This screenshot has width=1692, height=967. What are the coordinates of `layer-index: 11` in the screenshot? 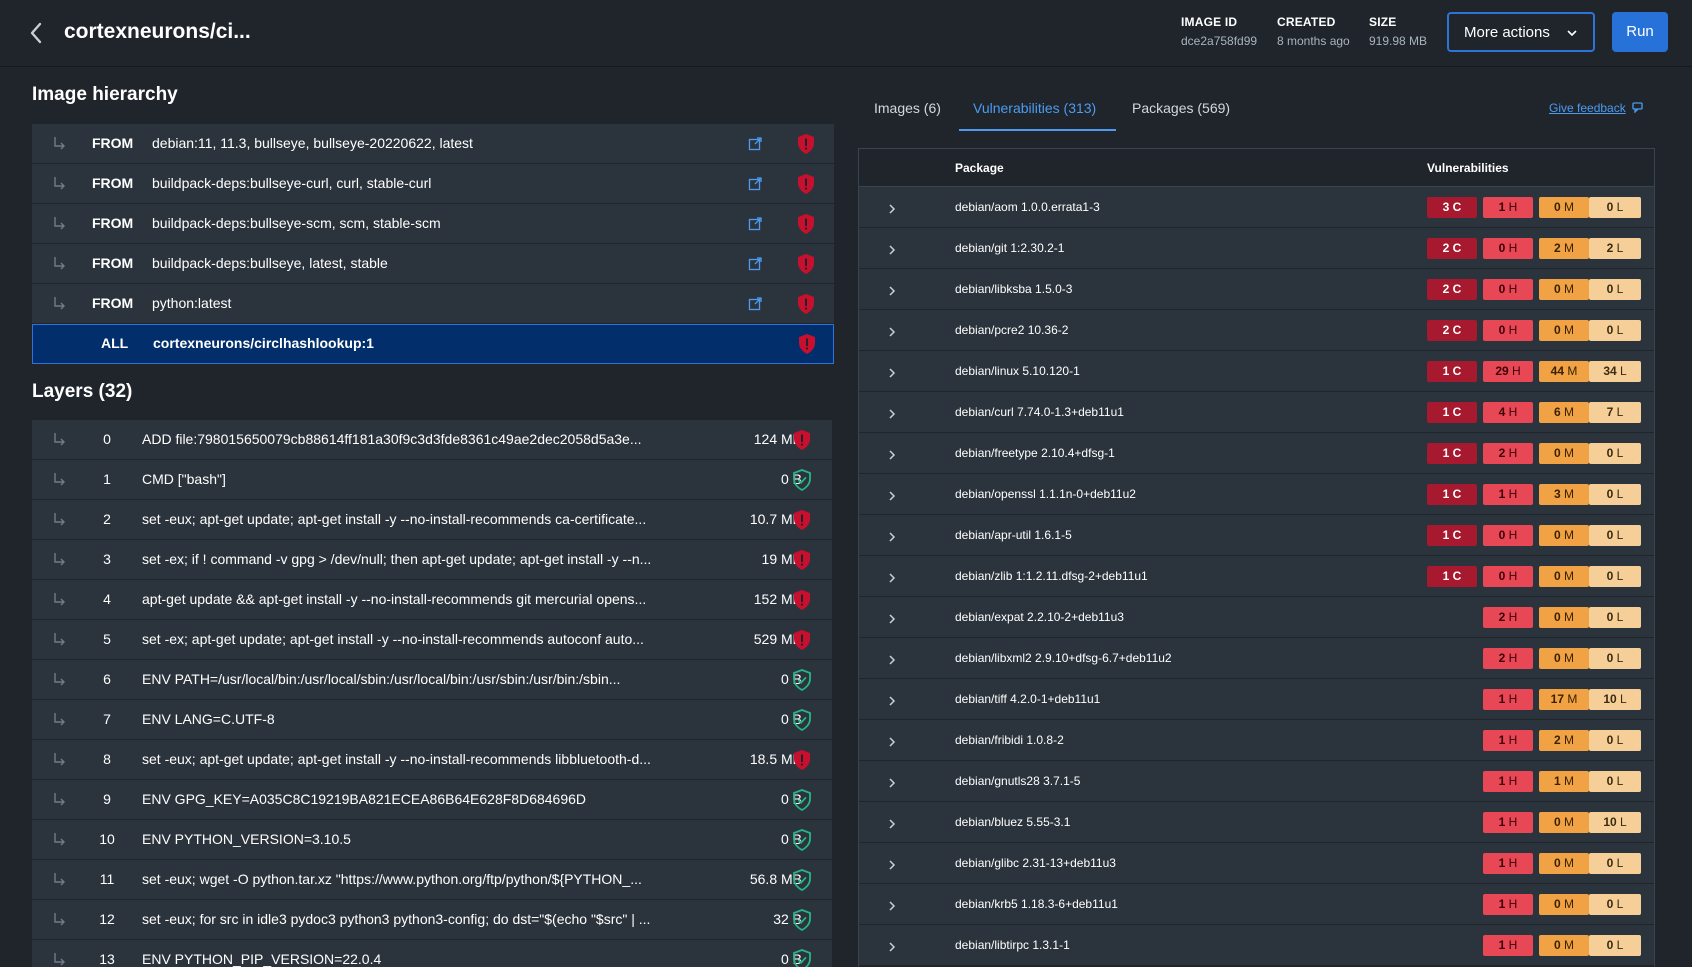 It's located at (107, 879).